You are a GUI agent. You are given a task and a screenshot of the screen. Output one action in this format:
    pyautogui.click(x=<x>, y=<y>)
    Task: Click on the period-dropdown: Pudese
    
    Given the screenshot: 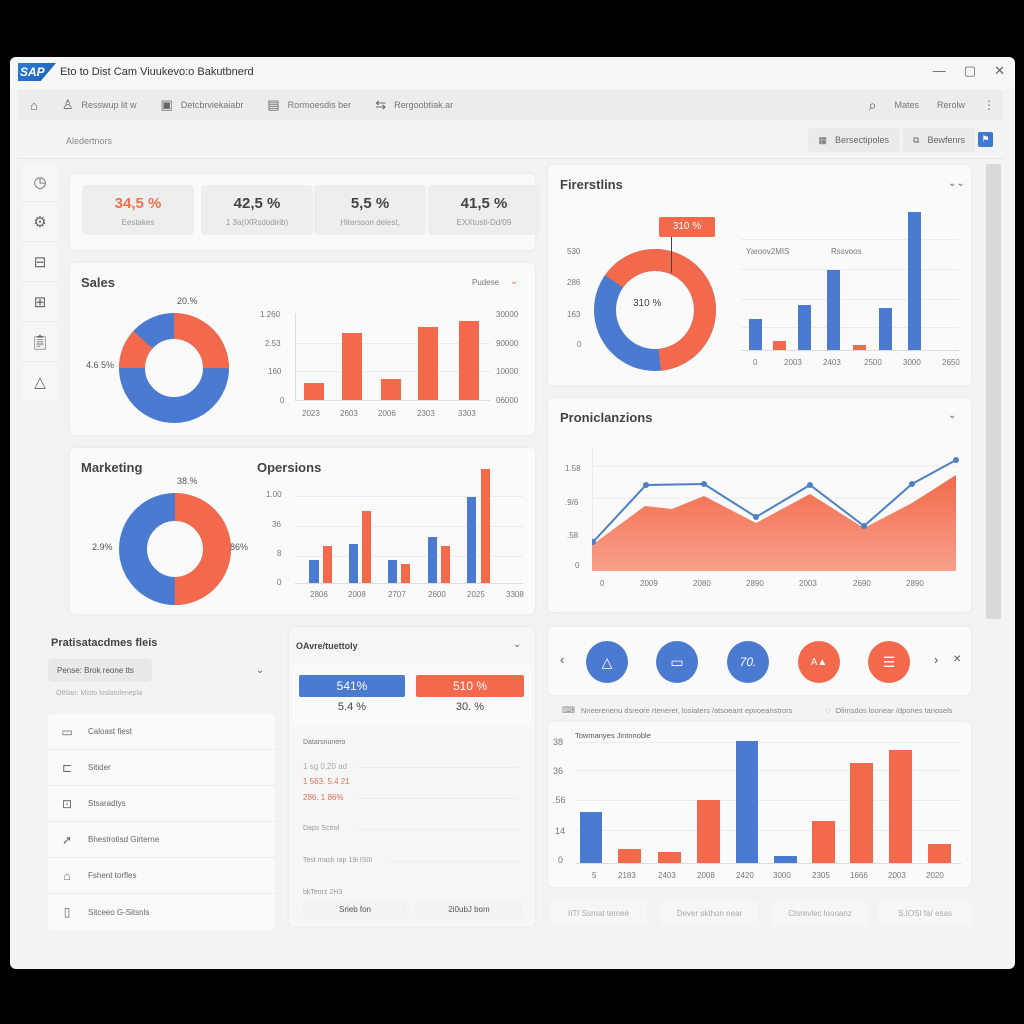 What is the action you would take?
    pyautogui.click(x=486, y=282)
    